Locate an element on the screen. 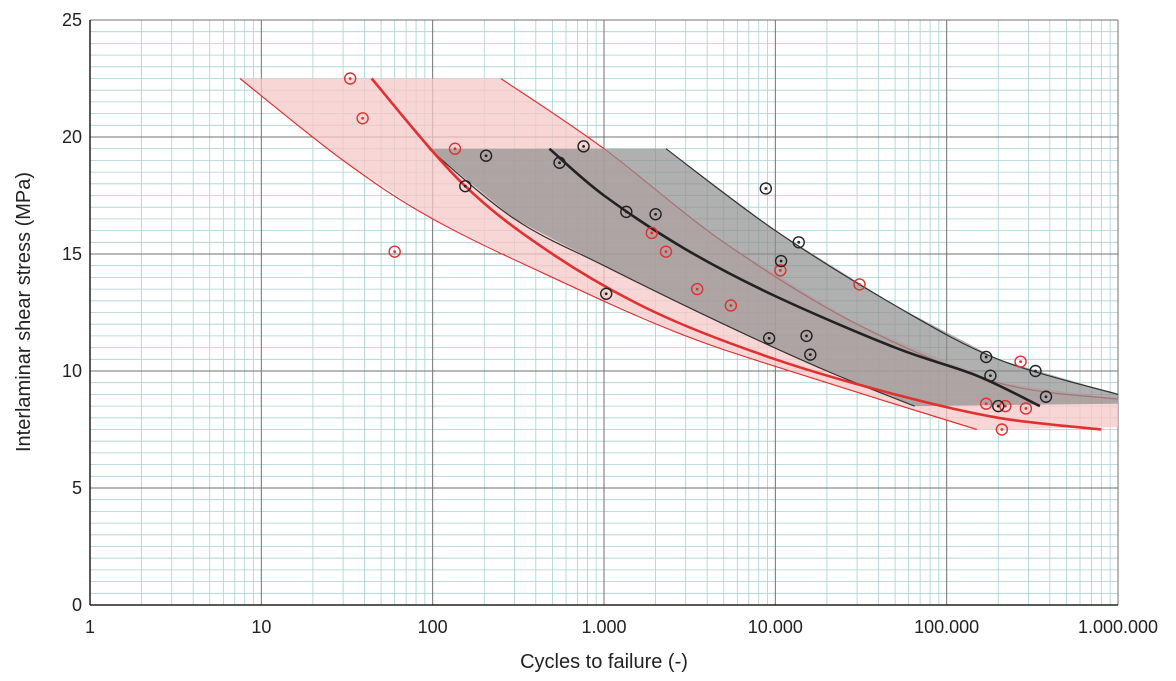  y-tick-label: 5 is located at coordinates (77, 488).